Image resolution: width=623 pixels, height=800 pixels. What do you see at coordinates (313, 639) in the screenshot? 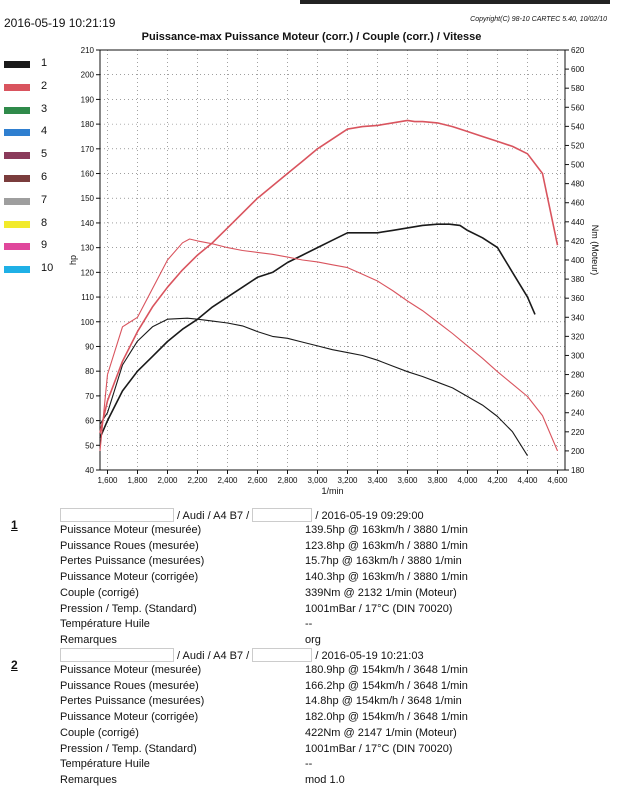
I see `result-value: org` at bounding box center [313, 639].